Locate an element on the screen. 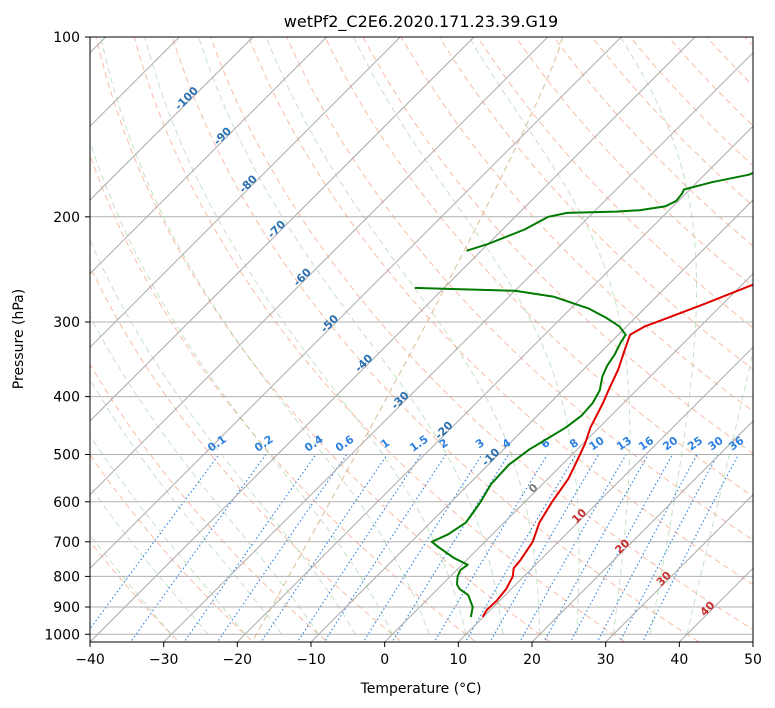  moist-adiabat-label: -30 is located at coordinates (400, 400).